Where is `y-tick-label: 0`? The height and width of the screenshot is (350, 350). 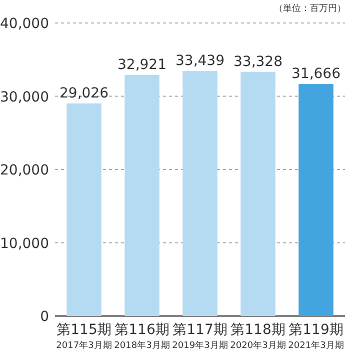 y-tick-label: 0 is located at coordinates (44, 317).